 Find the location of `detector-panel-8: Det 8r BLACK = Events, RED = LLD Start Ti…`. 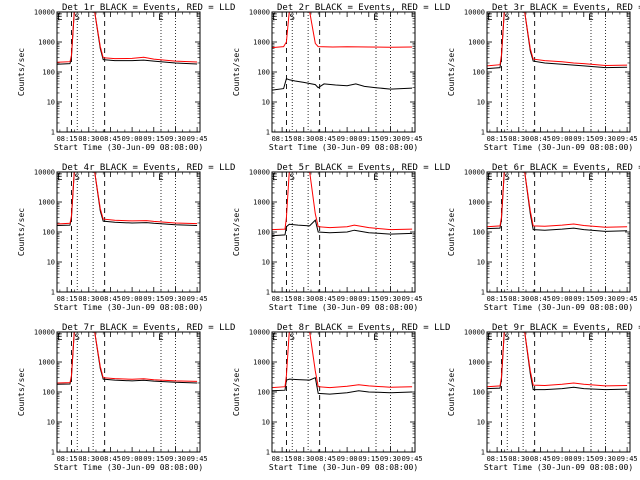

detector-panel-8: Det 8r BLACK = Events, RED = LLD Start Ti… is located at coordinates (341, 397).